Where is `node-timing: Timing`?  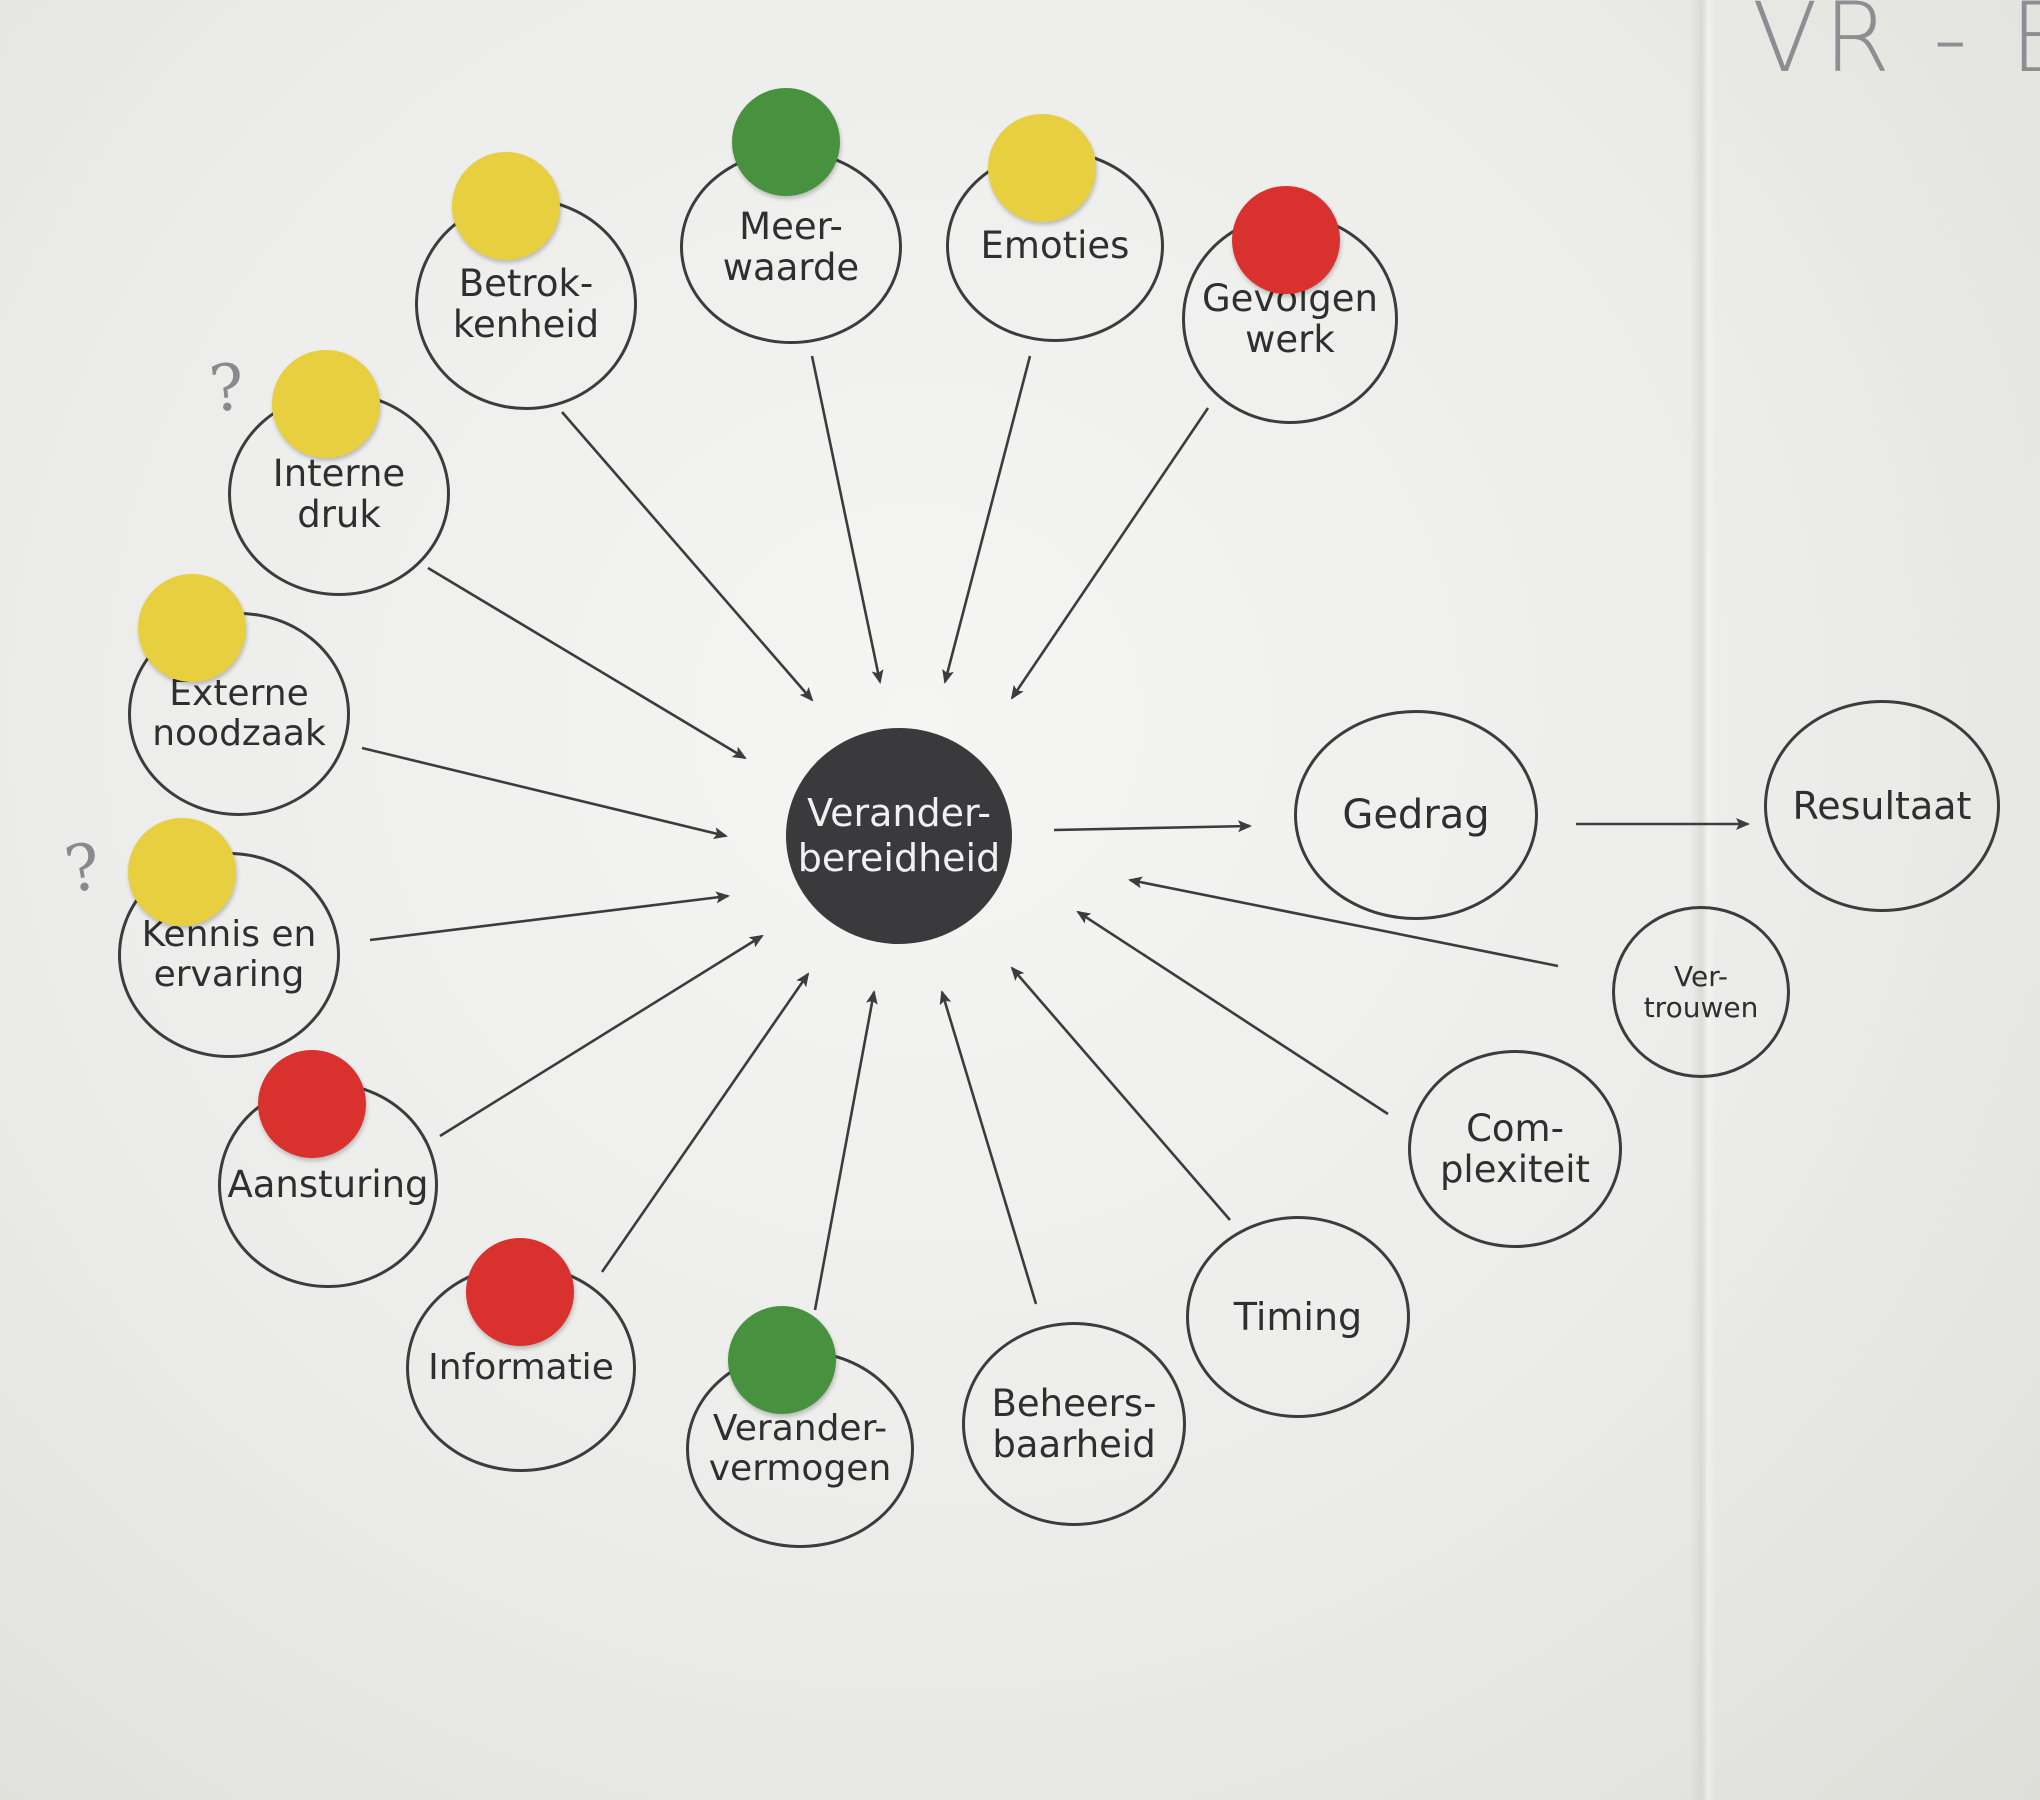
node-timing: Timing is located at coordinates (1298, 1317).